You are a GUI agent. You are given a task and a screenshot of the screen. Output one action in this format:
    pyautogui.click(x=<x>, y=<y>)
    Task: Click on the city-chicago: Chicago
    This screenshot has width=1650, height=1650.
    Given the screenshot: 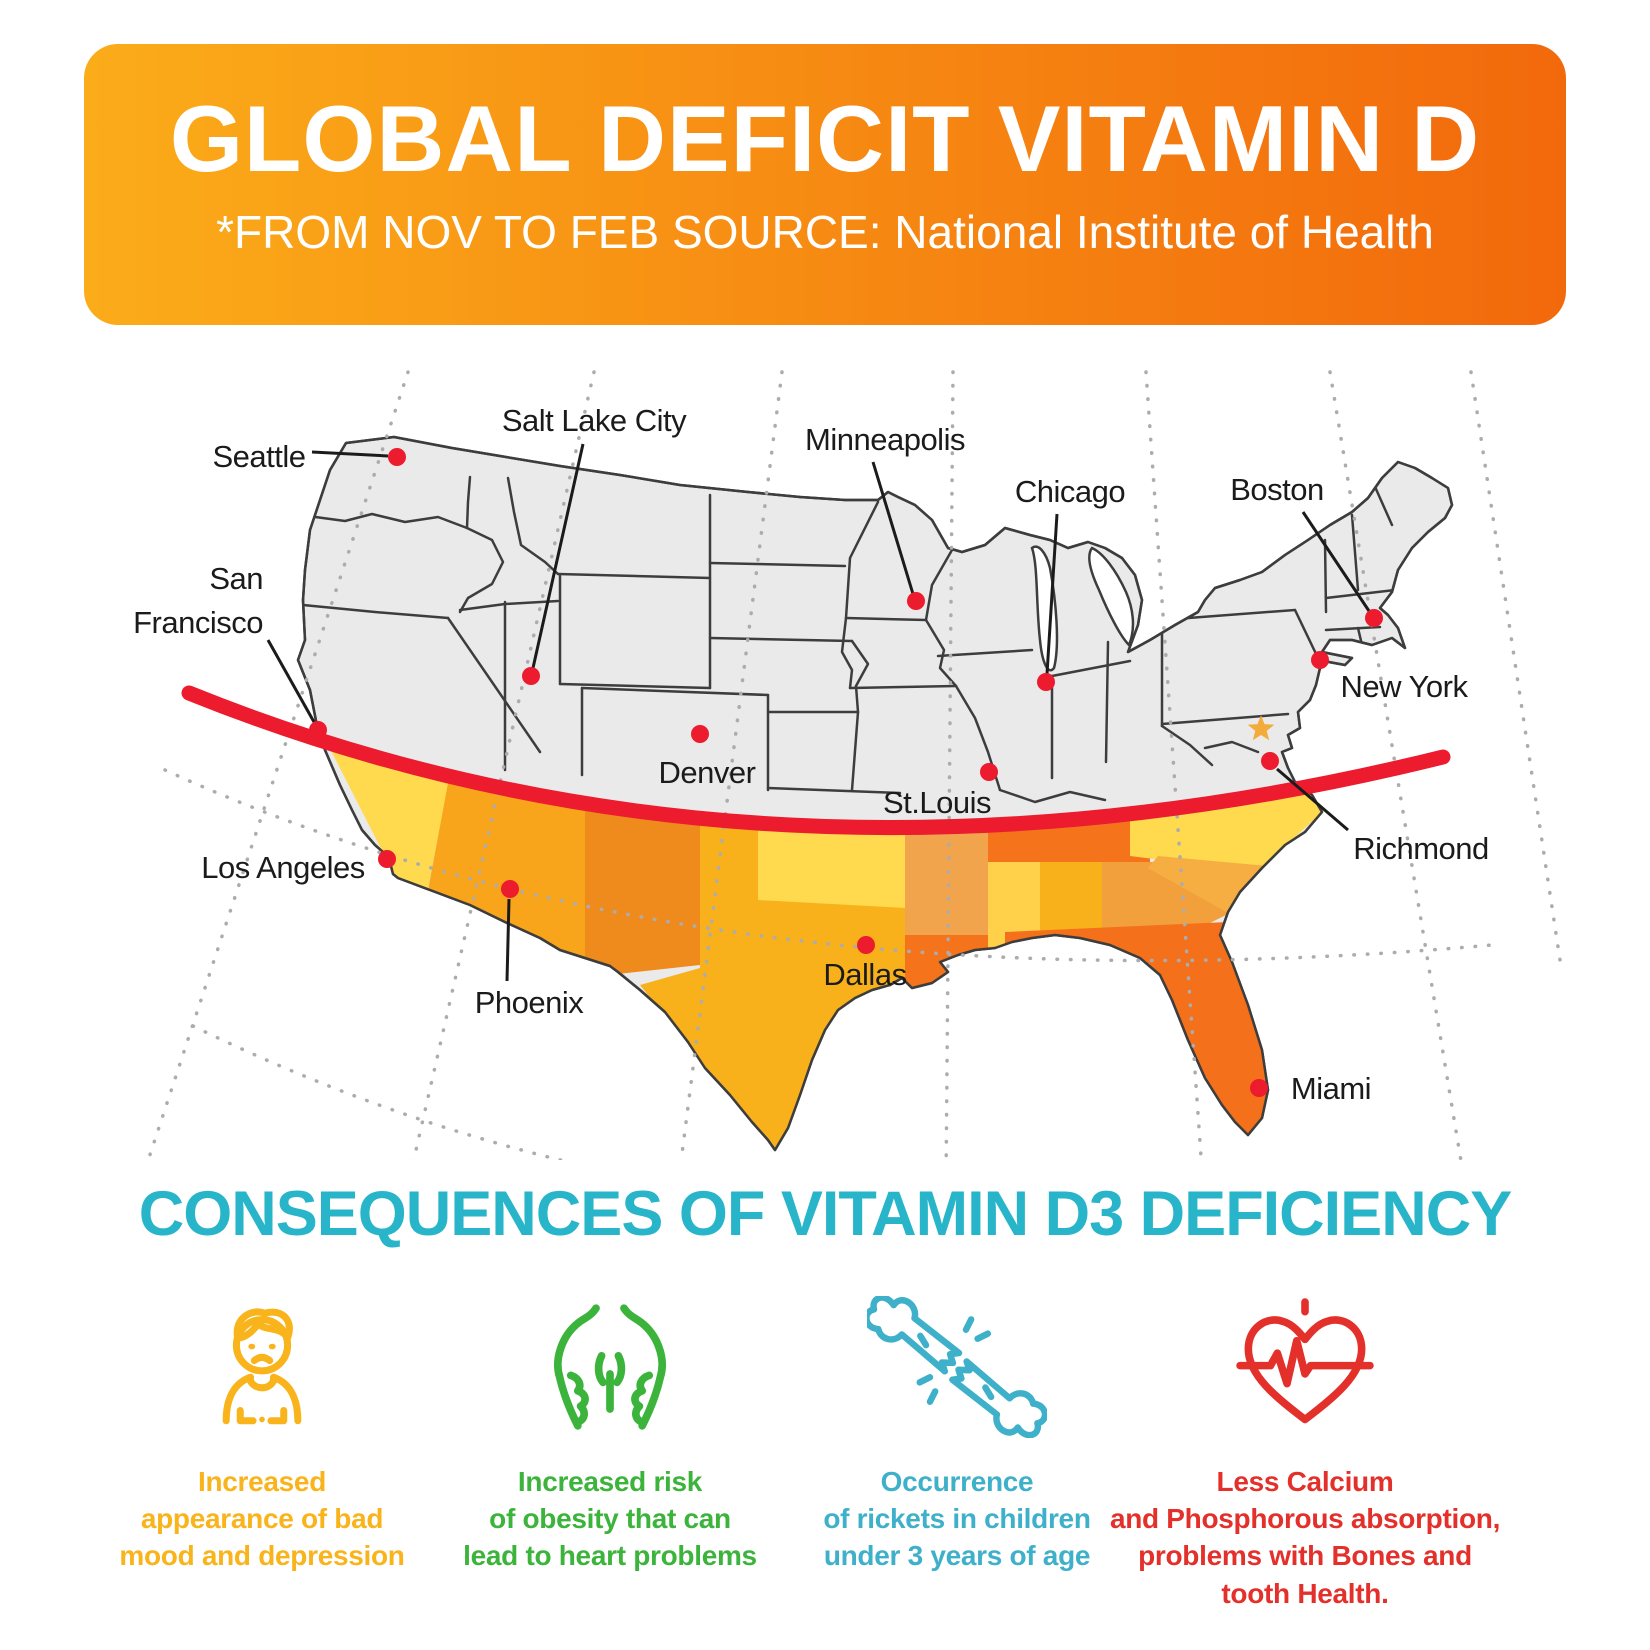 What is the action you would take?
    pyautogui.click(x=1070, y=582)
    